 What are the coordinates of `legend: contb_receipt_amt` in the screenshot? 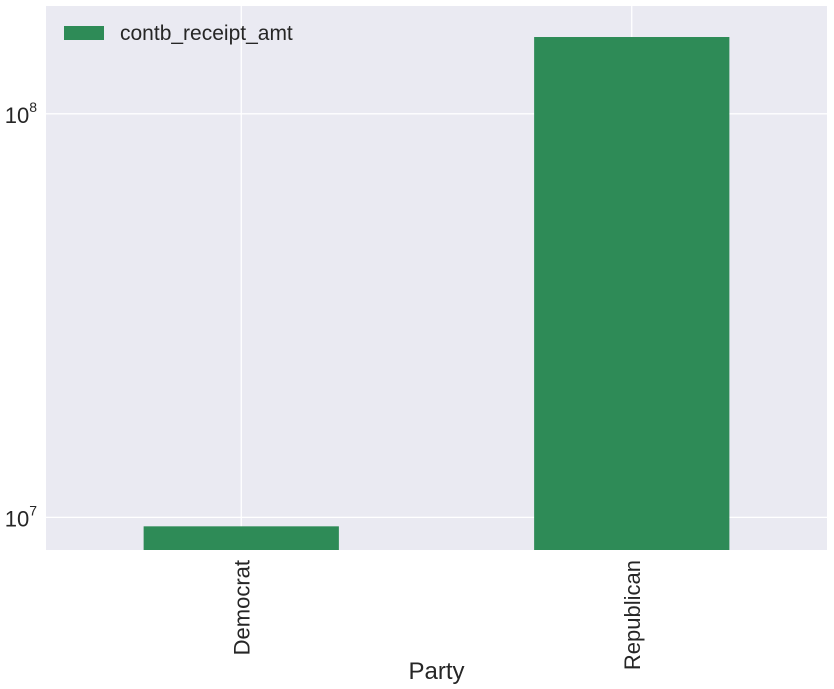 It's located at (178, 33).